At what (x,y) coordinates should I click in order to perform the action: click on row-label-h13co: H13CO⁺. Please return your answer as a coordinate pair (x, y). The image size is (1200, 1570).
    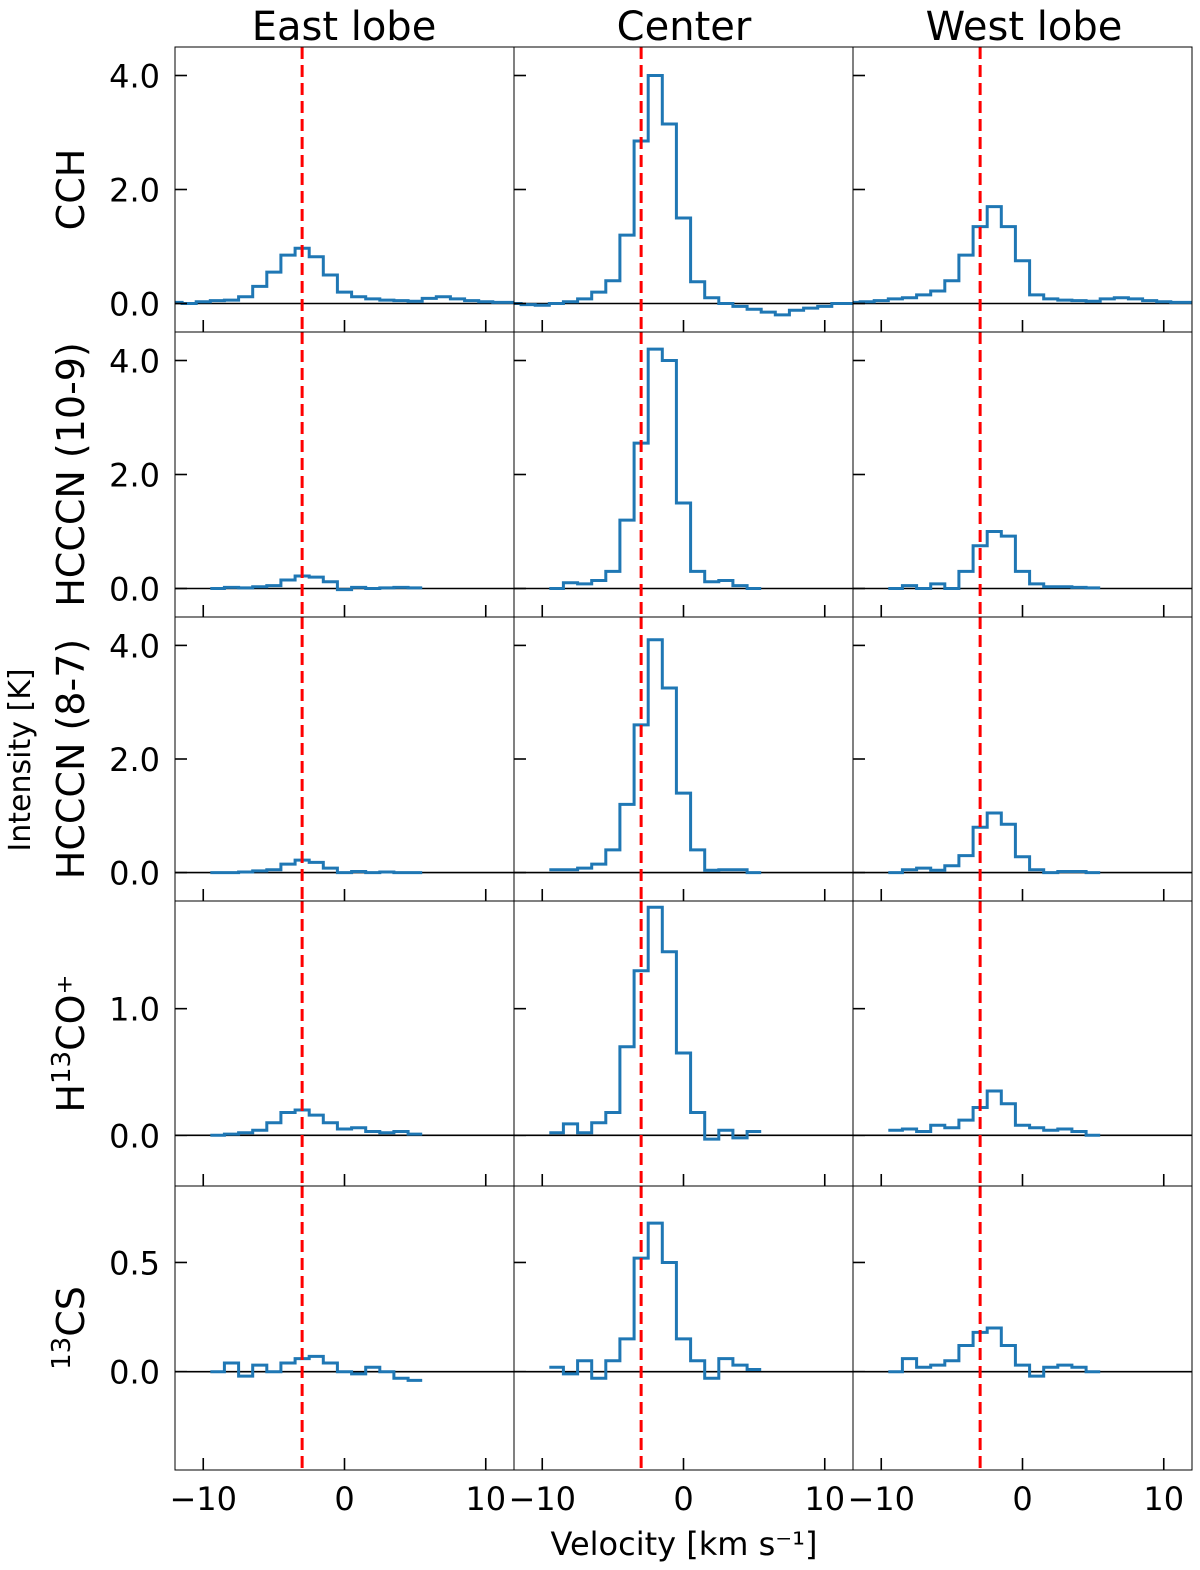
    Looking at the image, I should click on (70, 1043).